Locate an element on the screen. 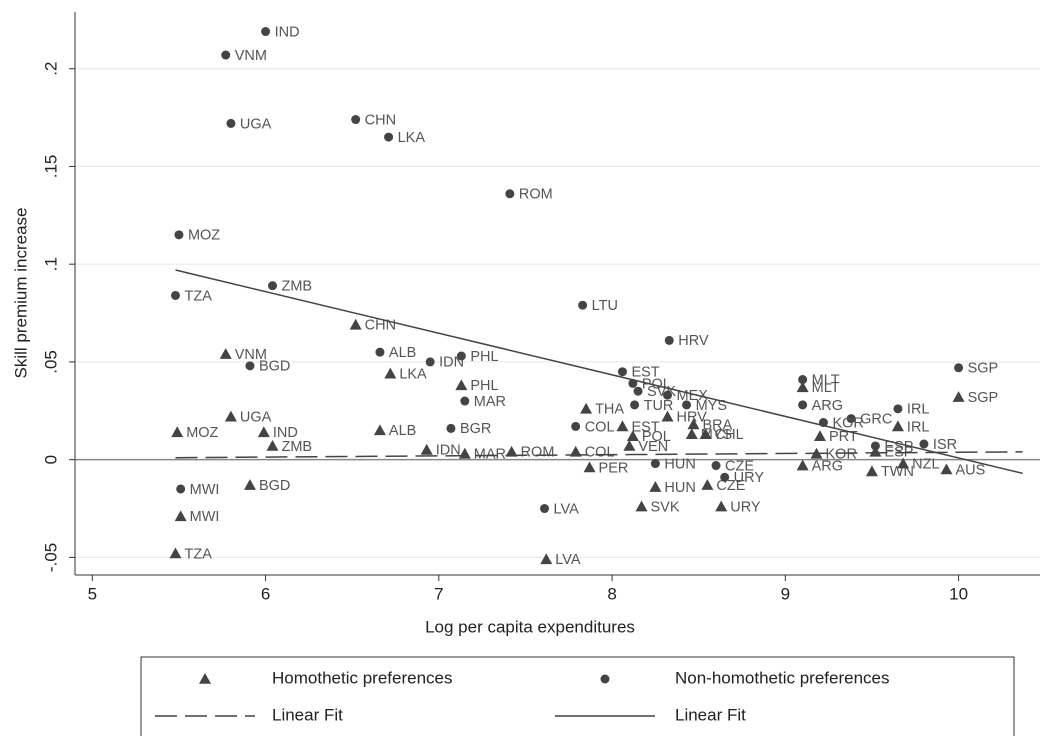  point-label: THA is located at coordinates (609, 410).